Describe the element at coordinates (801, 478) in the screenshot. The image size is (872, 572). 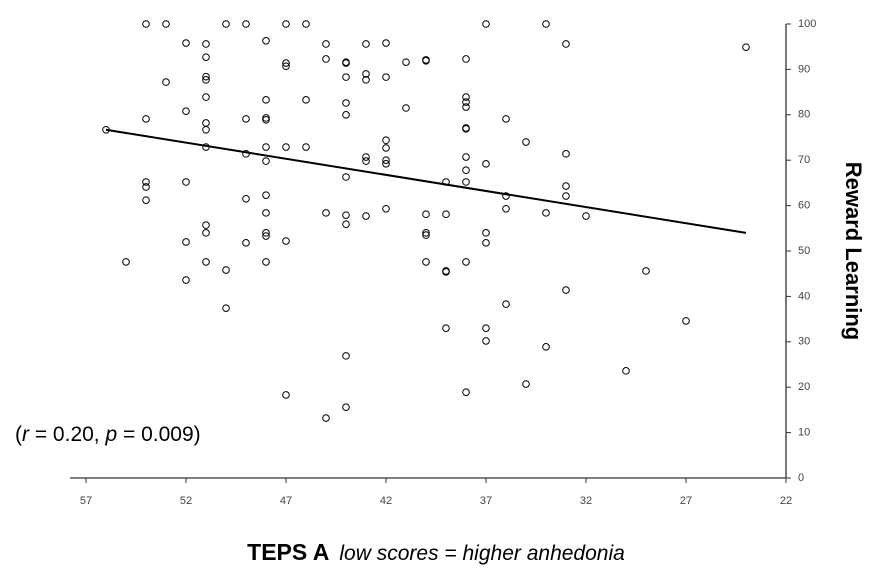
I see `y-tick-label: 0` at that location.